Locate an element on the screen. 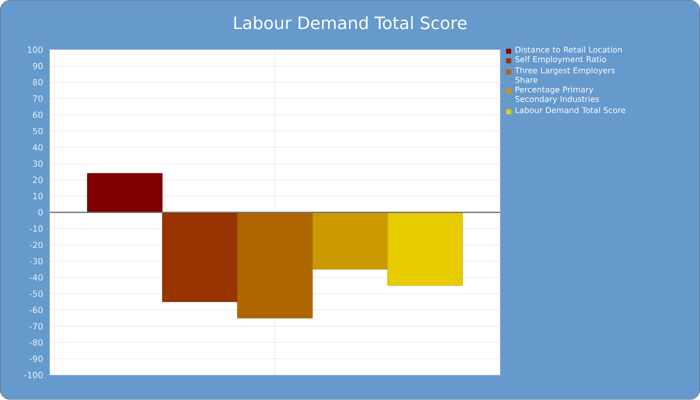  y-tick-label: 30 is located at coordinates (38, 163).